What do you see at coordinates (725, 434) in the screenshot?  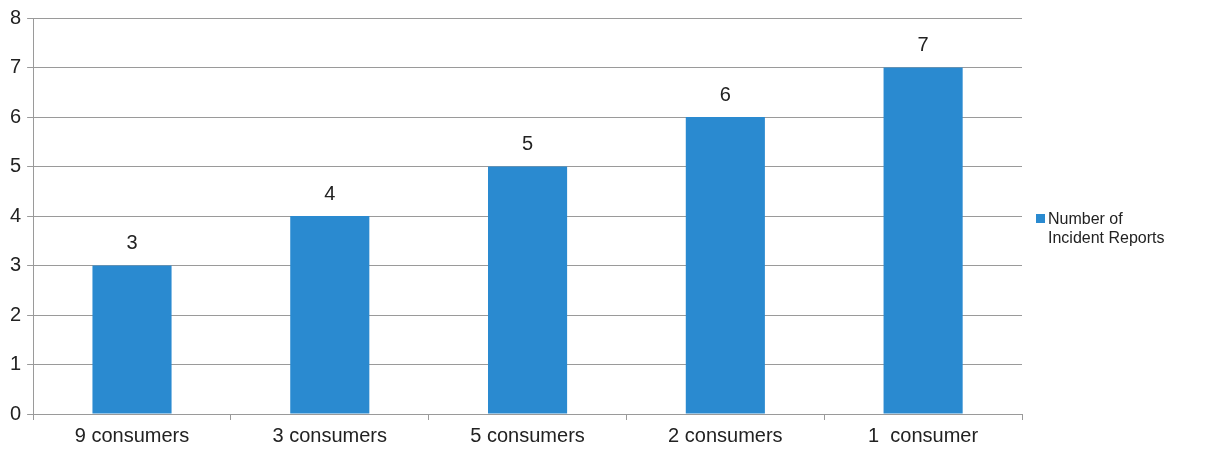 I see `x-tick-label: 2 consumers` at bounding box center [725, 434].